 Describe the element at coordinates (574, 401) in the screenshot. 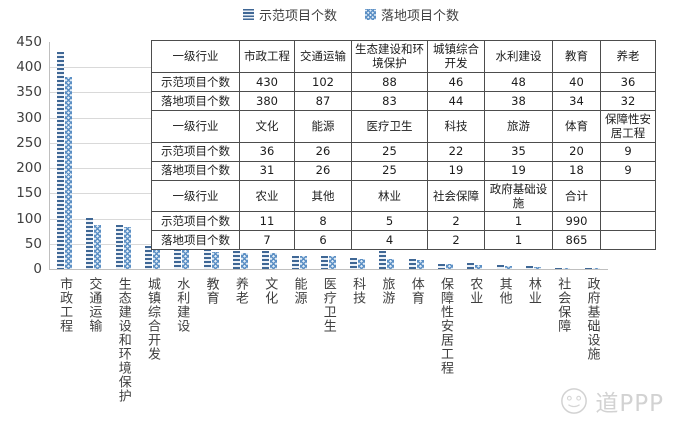

I see `panda-circle-logo-icon` at that location.